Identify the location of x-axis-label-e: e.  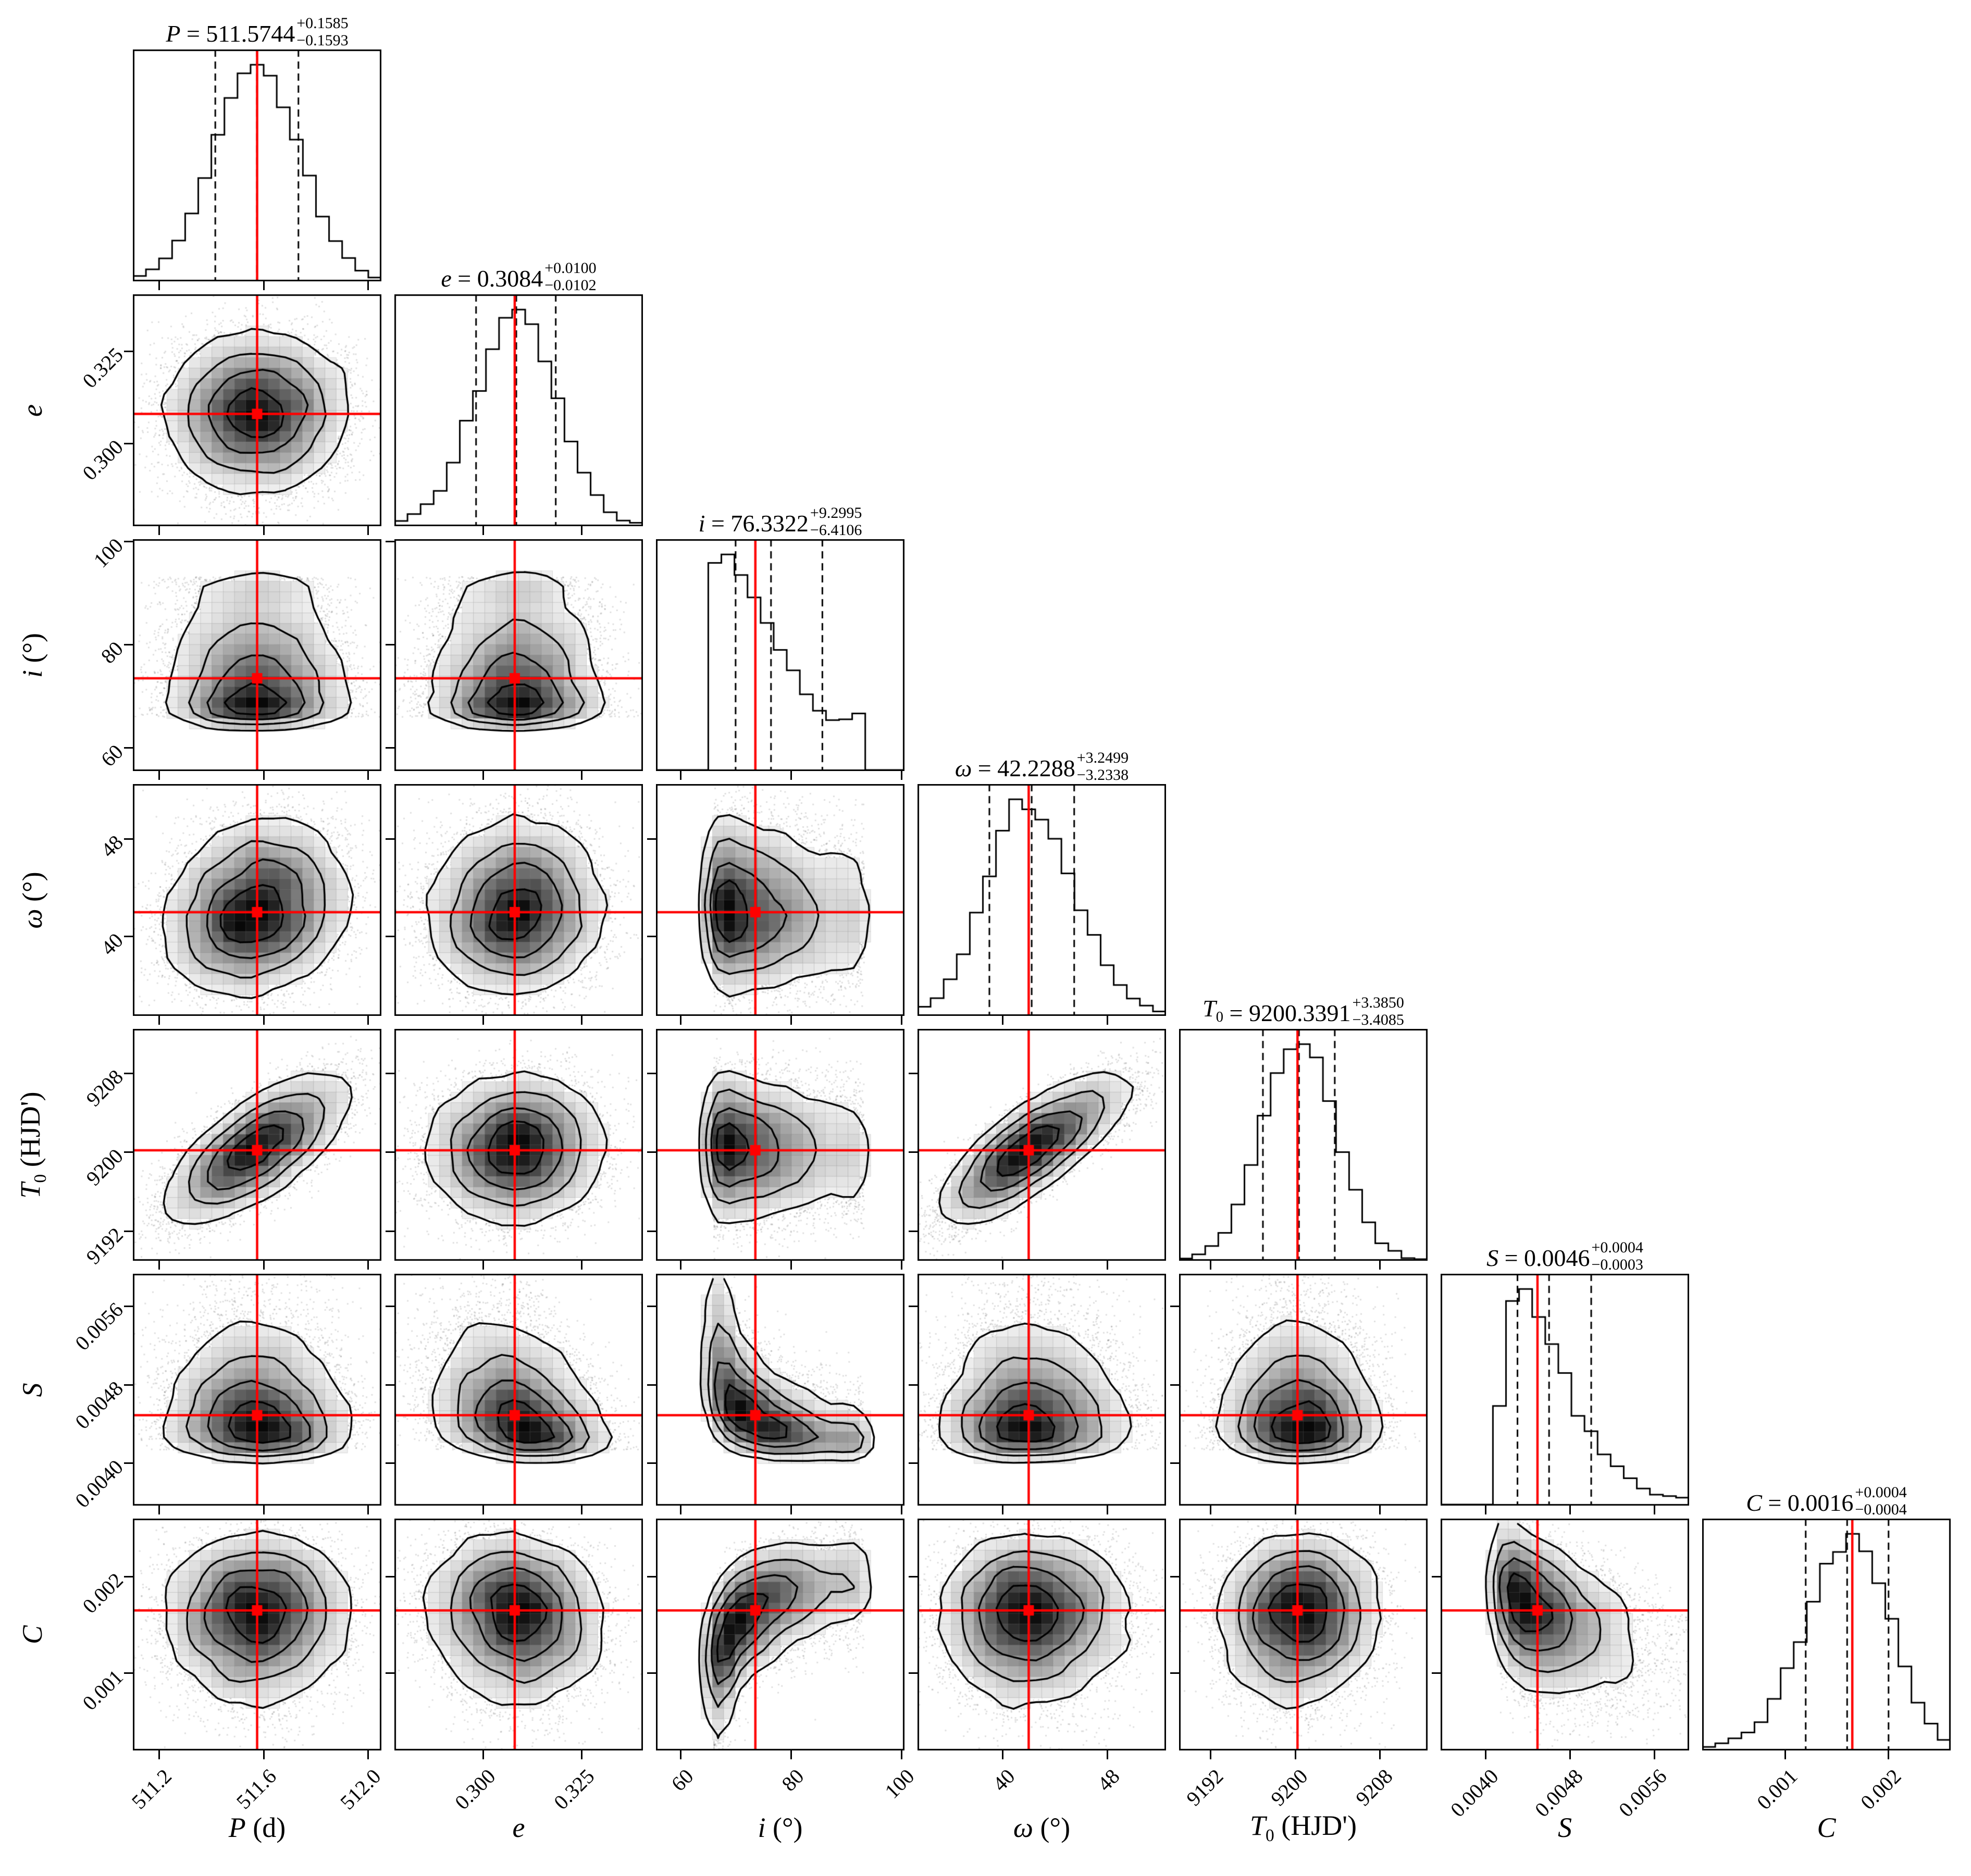
(518, 1827).